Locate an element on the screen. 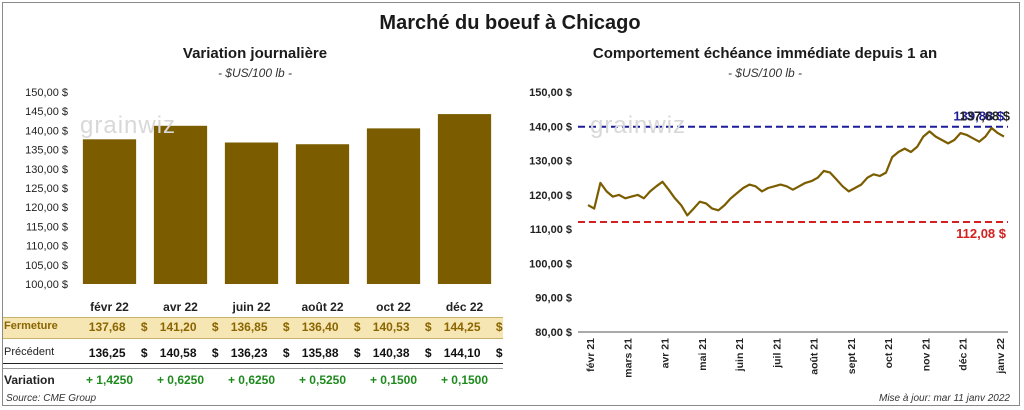 The width and height of the screenshot is (1024, 410). table-cell: 140,58 $ is located at coordinates (180, 353).